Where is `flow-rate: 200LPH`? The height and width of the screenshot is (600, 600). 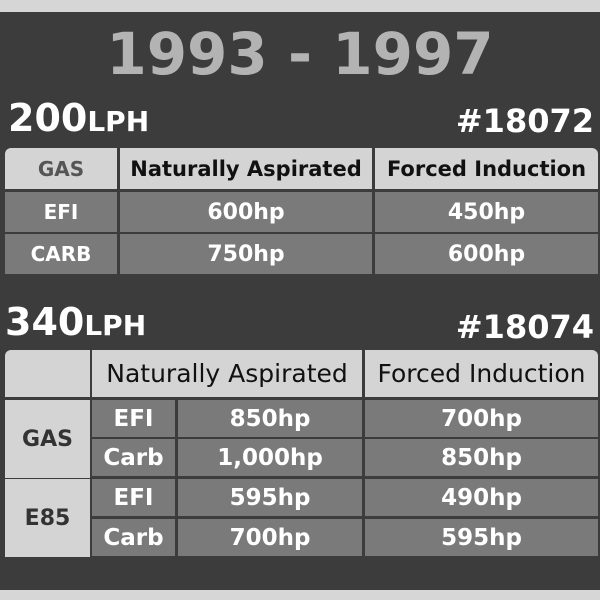
flow-rate: 200LPH is located at coordinates (78, 118).